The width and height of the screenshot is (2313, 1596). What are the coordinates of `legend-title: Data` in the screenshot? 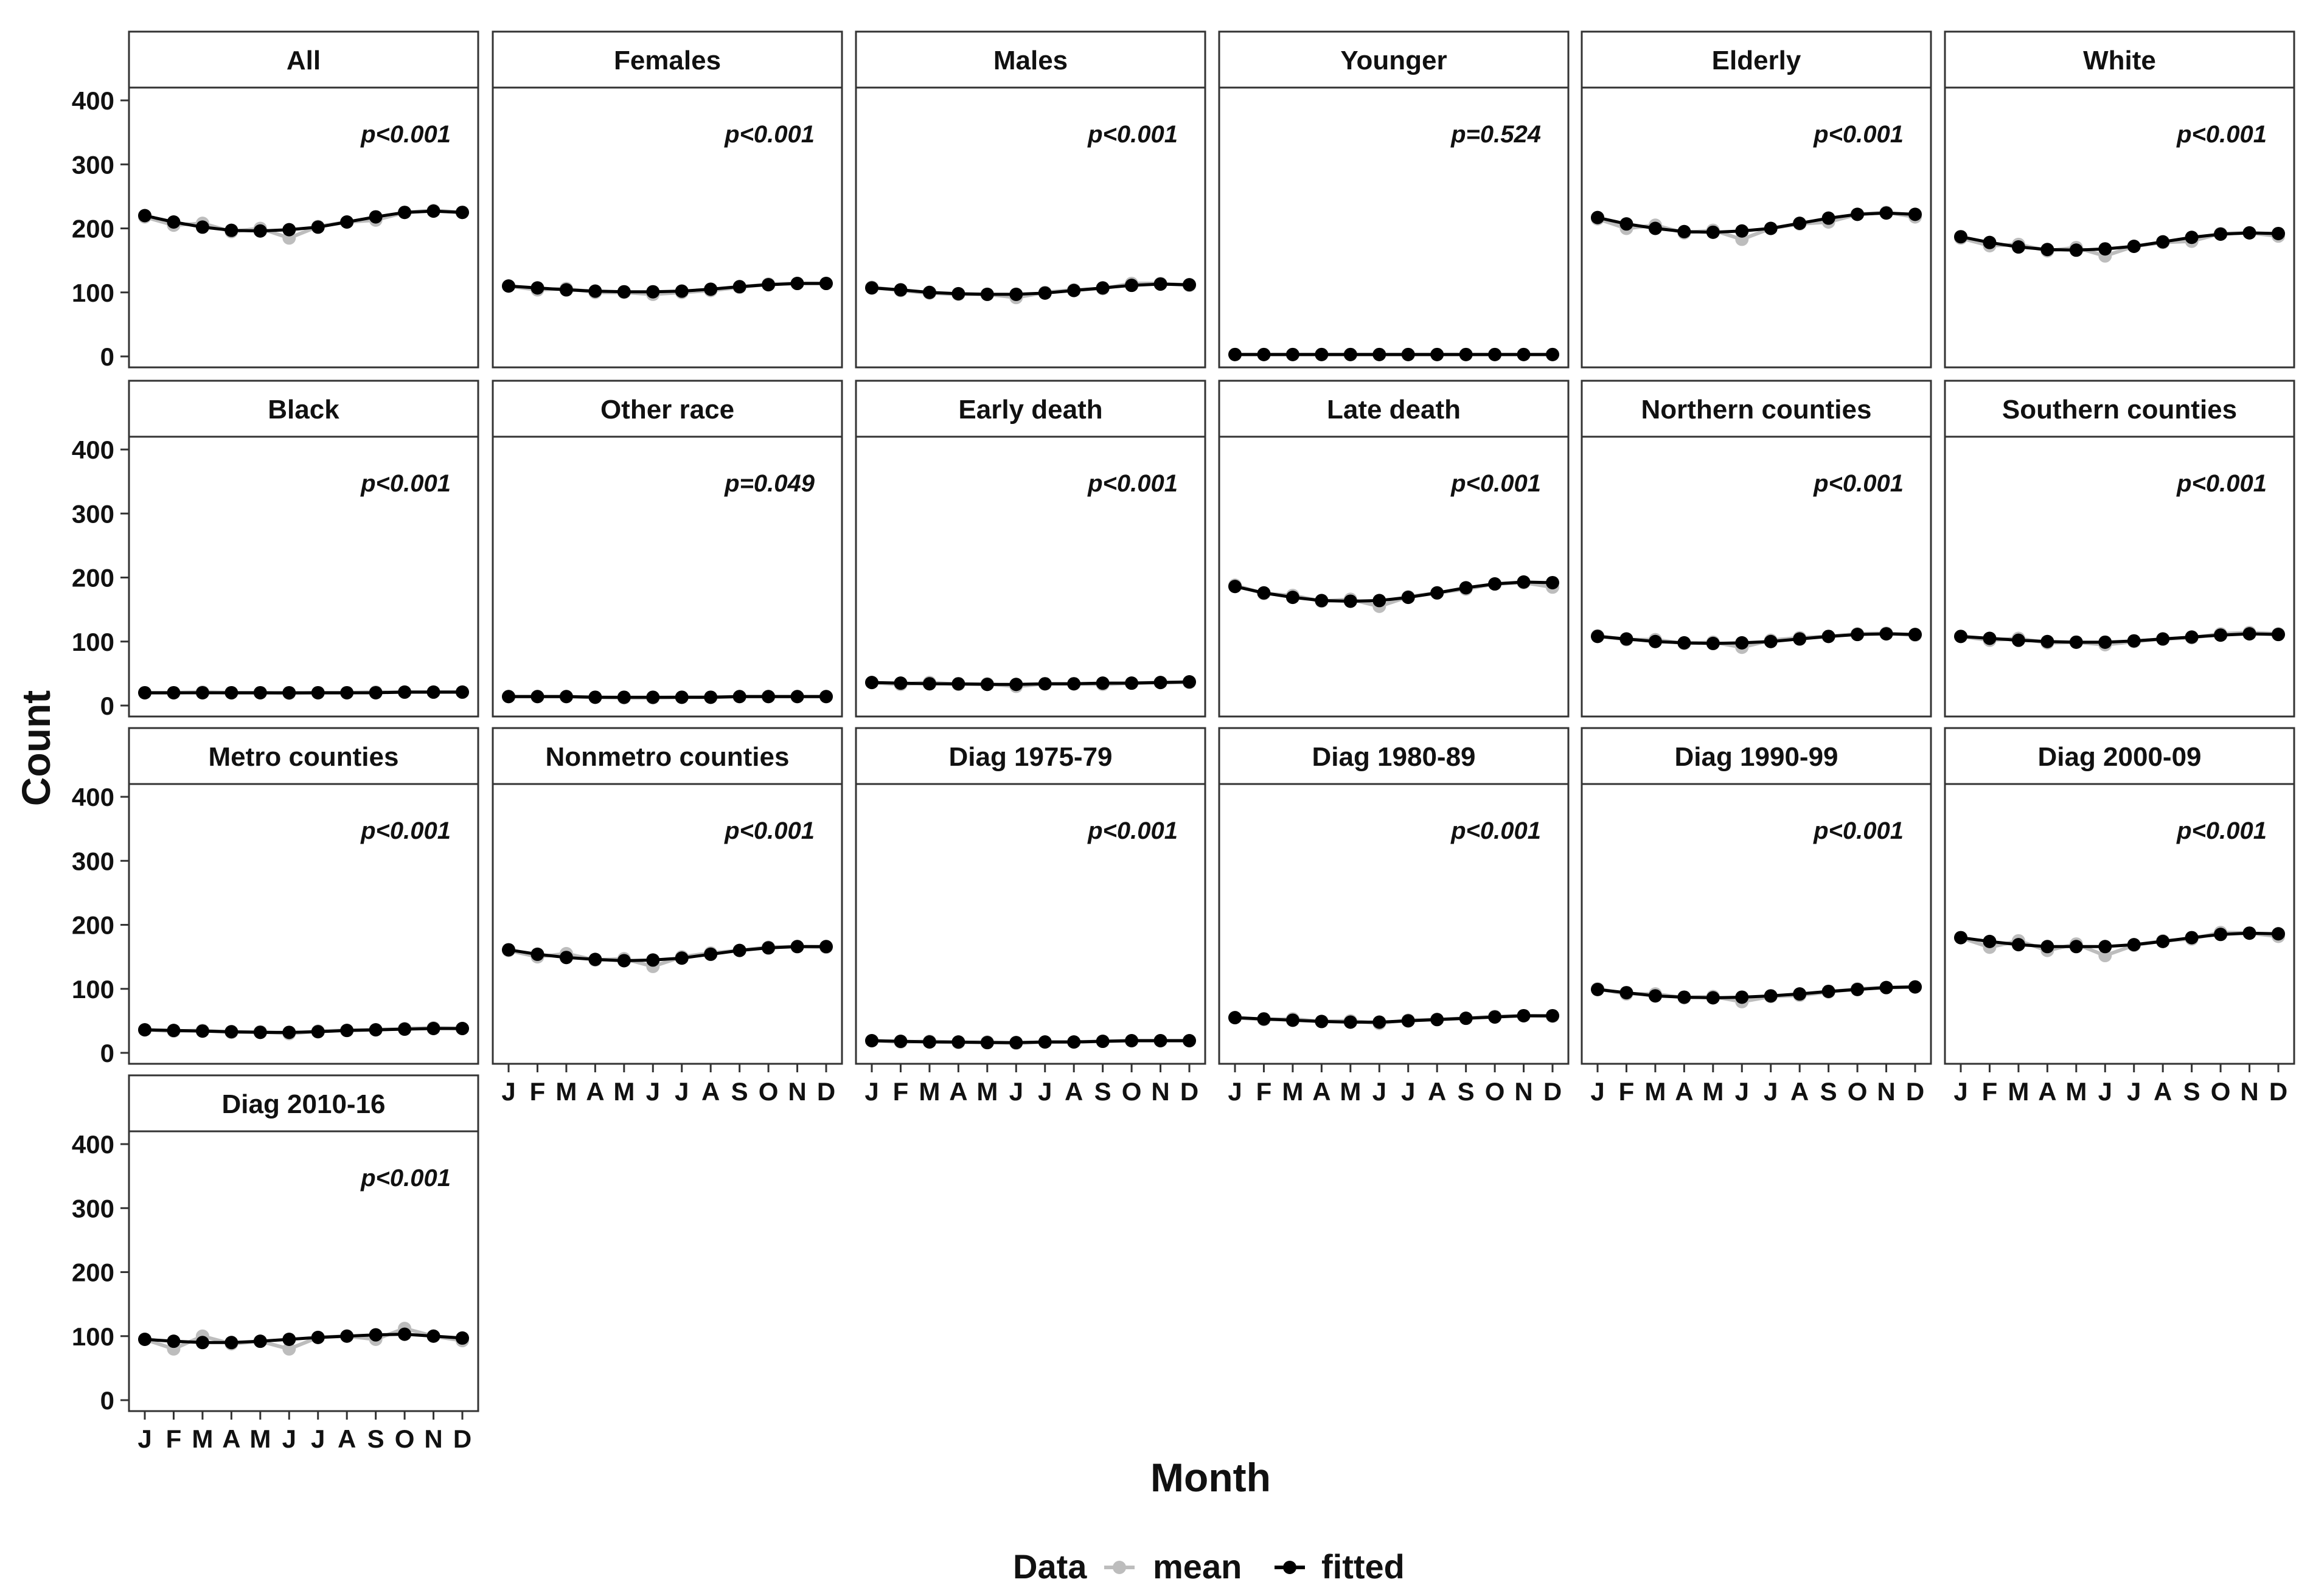 It's located at (1050, 1567).